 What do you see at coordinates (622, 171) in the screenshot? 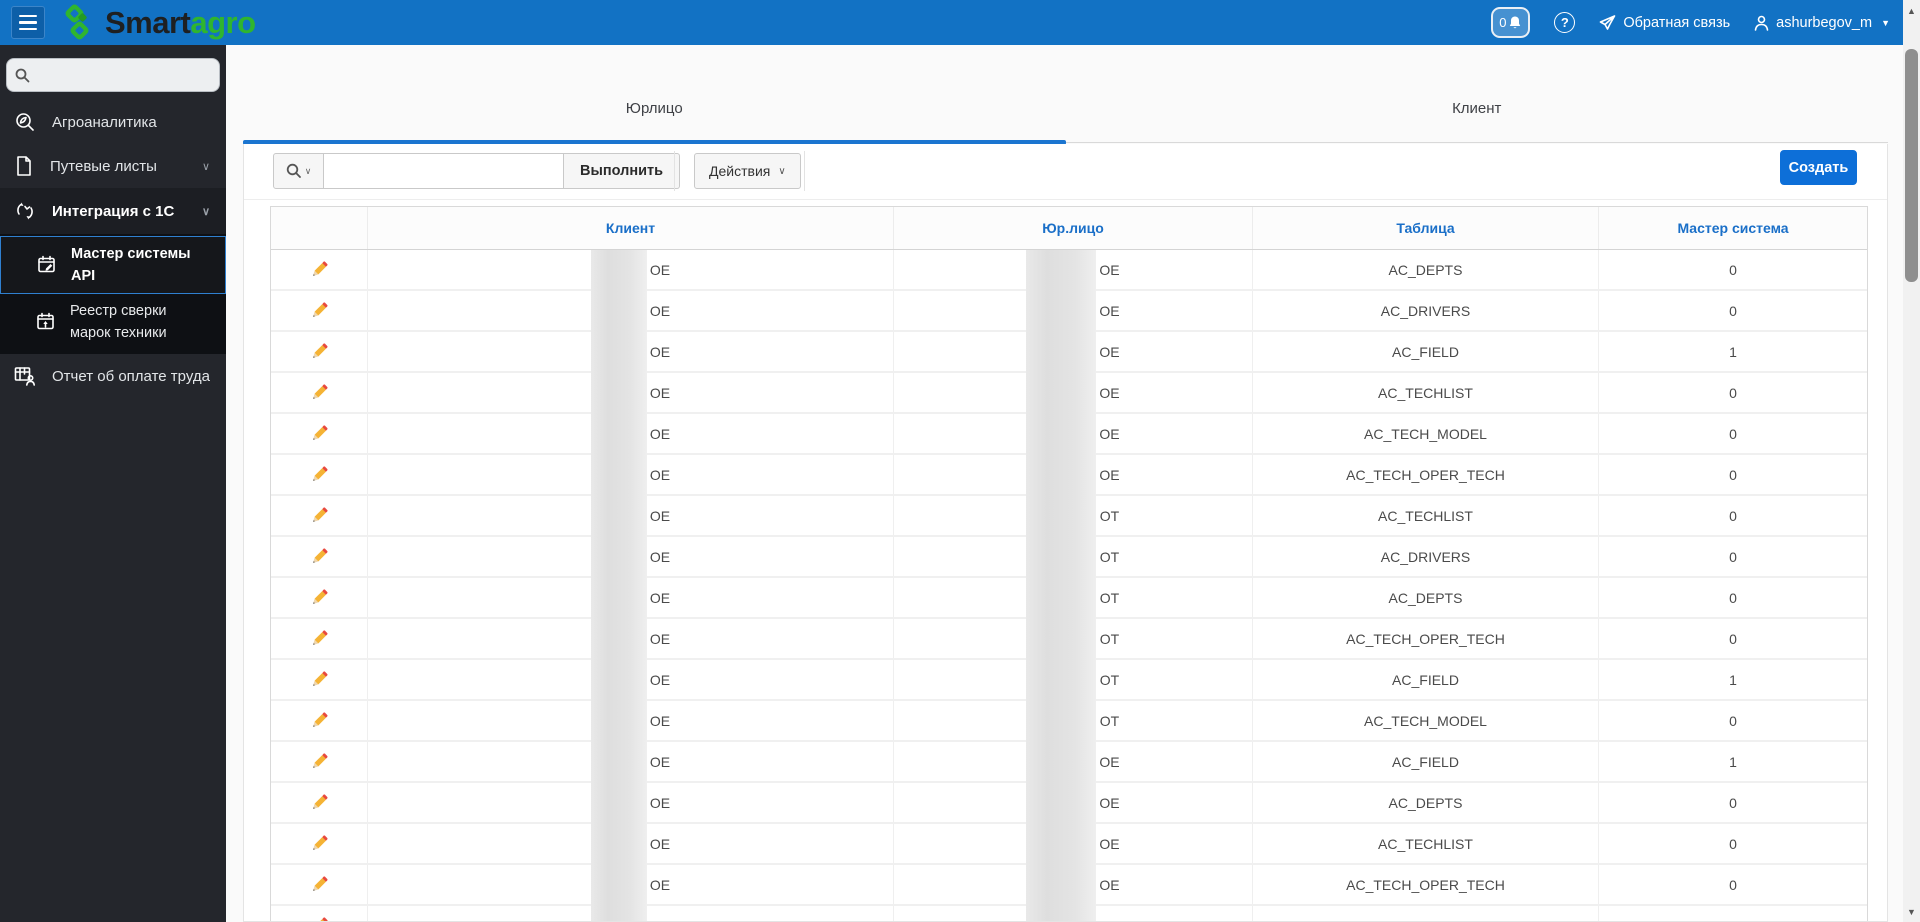
I see `execute-button: Выполнить` at bounding box center [622, 171].